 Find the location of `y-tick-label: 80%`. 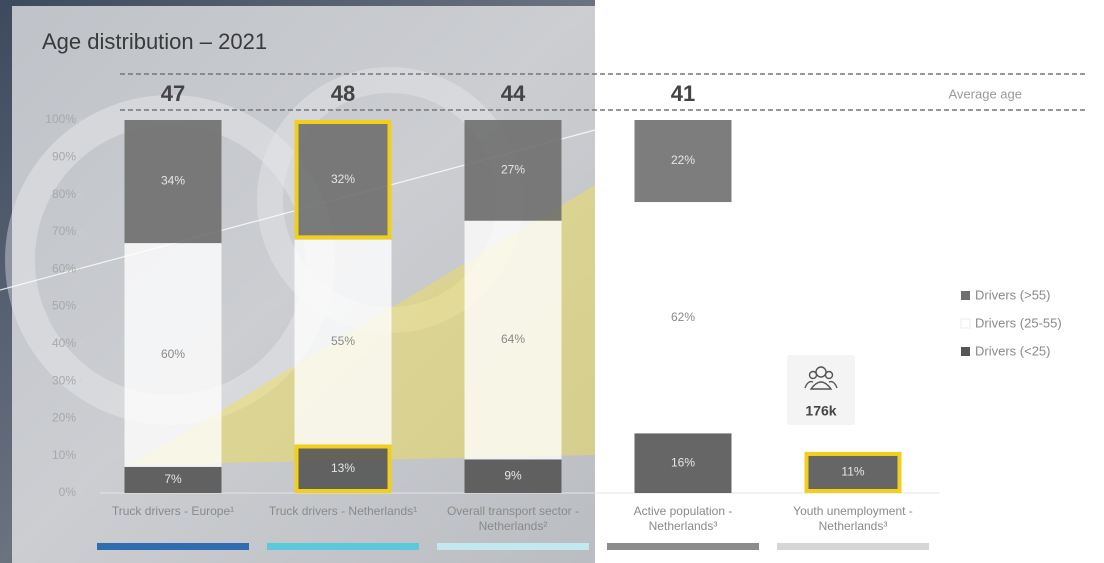

y-tick-label: 80% is located at coordinates (64, 194).